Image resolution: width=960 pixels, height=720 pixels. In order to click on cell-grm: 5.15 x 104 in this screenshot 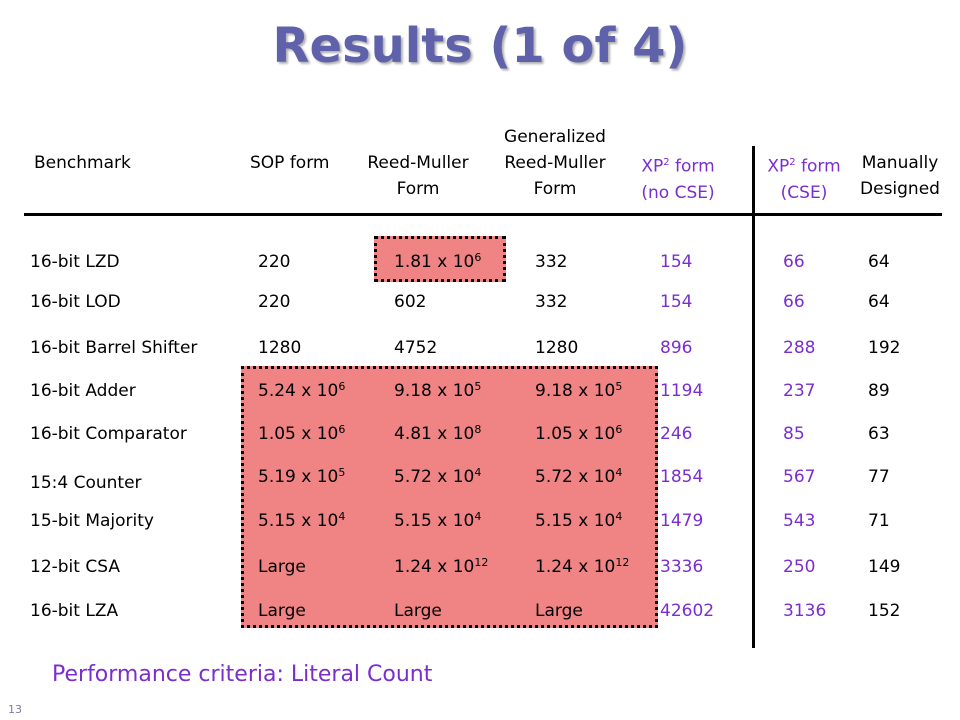, I will do `click(579, 520)`.